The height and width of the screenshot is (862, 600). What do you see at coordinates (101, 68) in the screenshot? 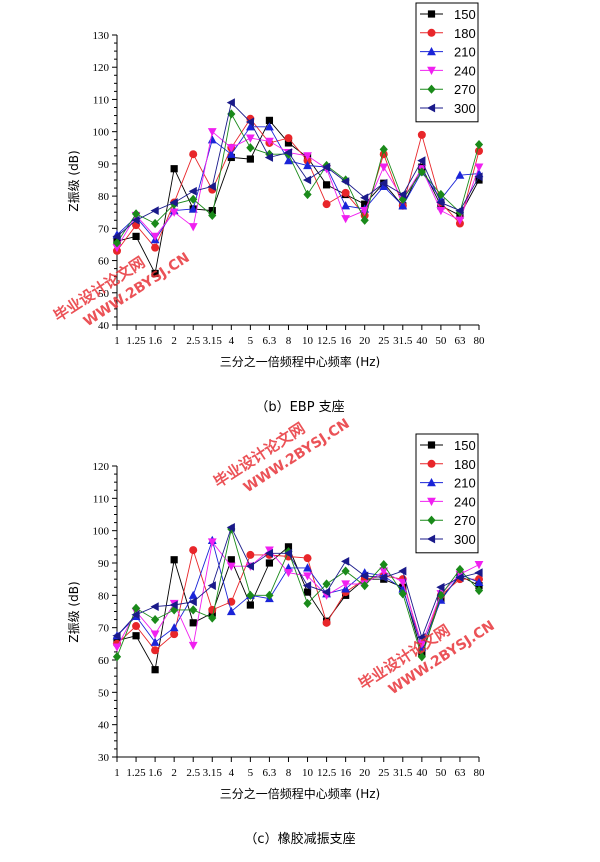
I see `chart-ebp-y-tick-label: 120` at bounding box center [101, 68].